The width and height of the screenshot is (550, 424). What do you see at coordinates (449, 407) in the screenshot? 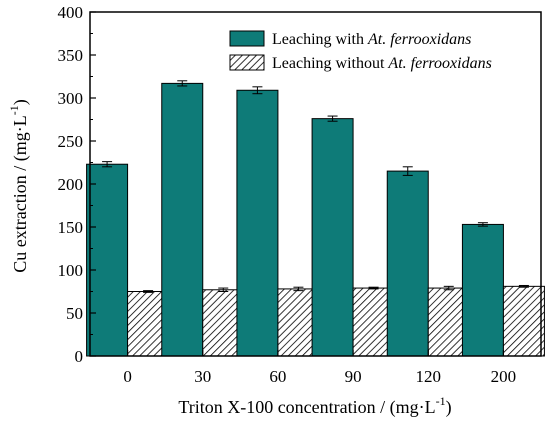
I see `x-axis-title-tail: )` at bounding box center [449, 407].